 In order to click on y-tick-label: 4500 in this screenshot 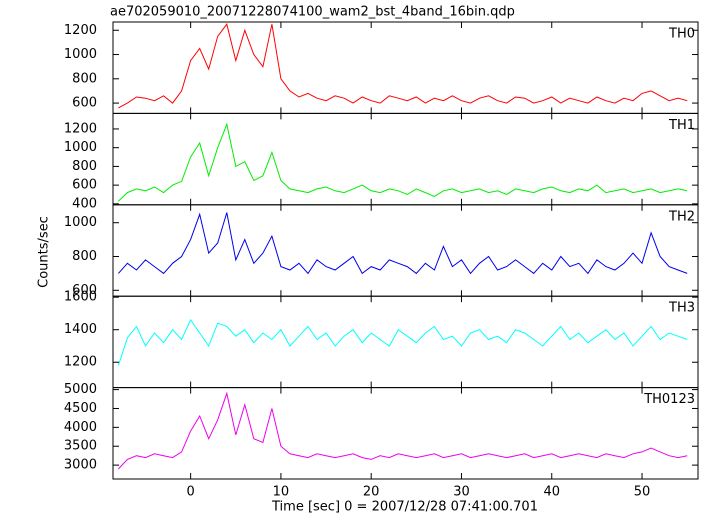, I will do `click(80, 408)`.